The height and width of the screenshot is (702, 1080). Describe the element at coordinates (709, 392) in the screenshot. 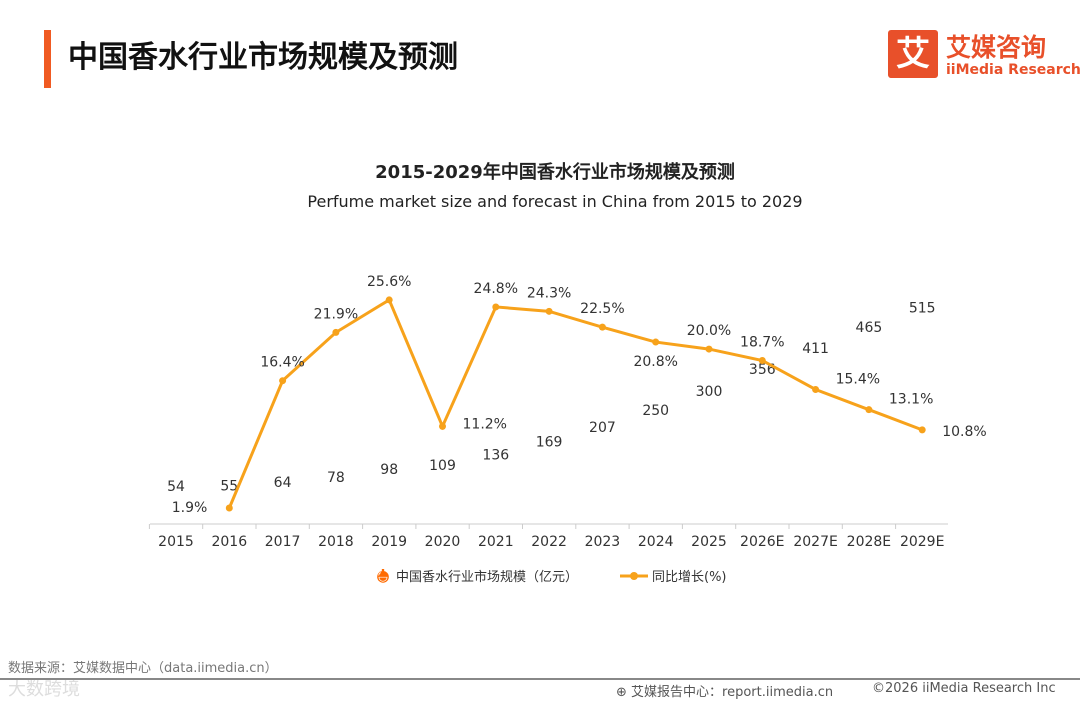

I see `bar-value-label: 300` at that location.